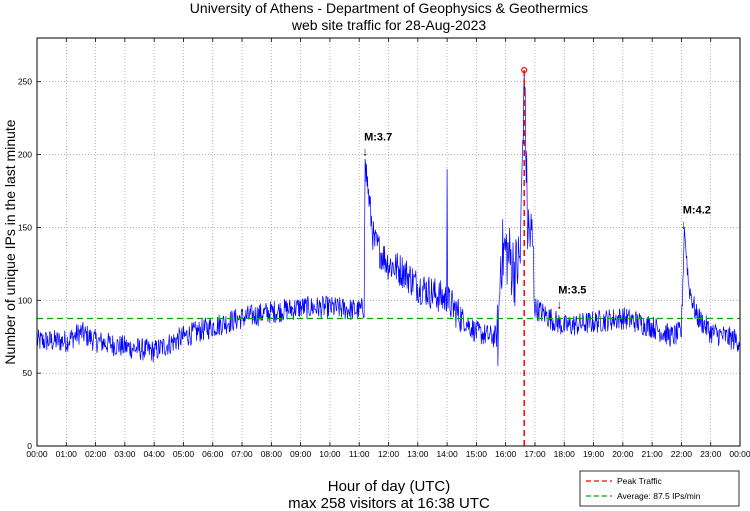 Image resolution: width=750 pixels, height=511 pixels. I want to click on x-tick-label: 23:00, so click(711, 454).